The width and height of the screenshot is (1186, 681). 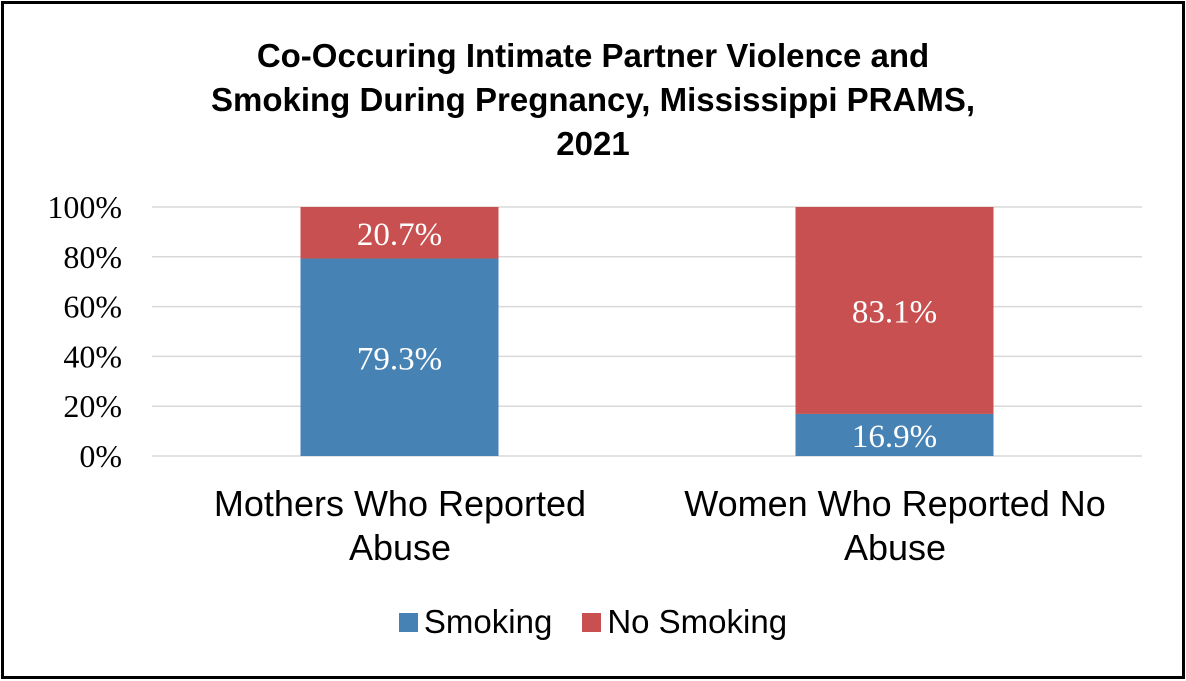 I want to click on legend-label-no-smoking: No Smoking, so click(x=697, y=621).